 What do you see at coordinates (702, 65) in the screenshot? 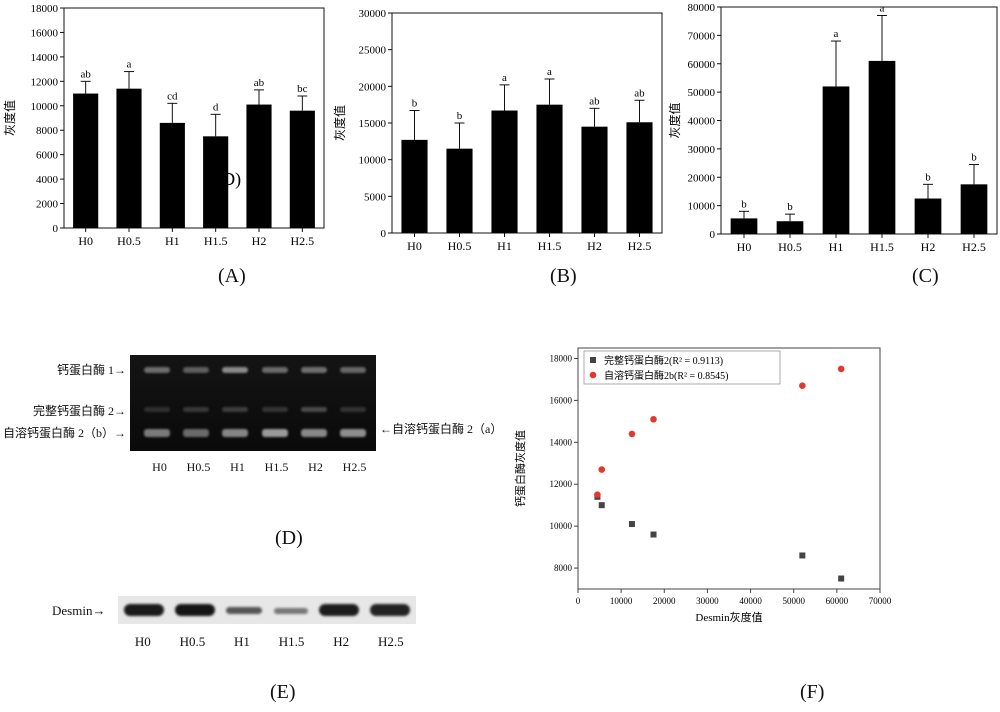
I see `chart-c-ytick-label: 60000` at bounding box center [702, 65].